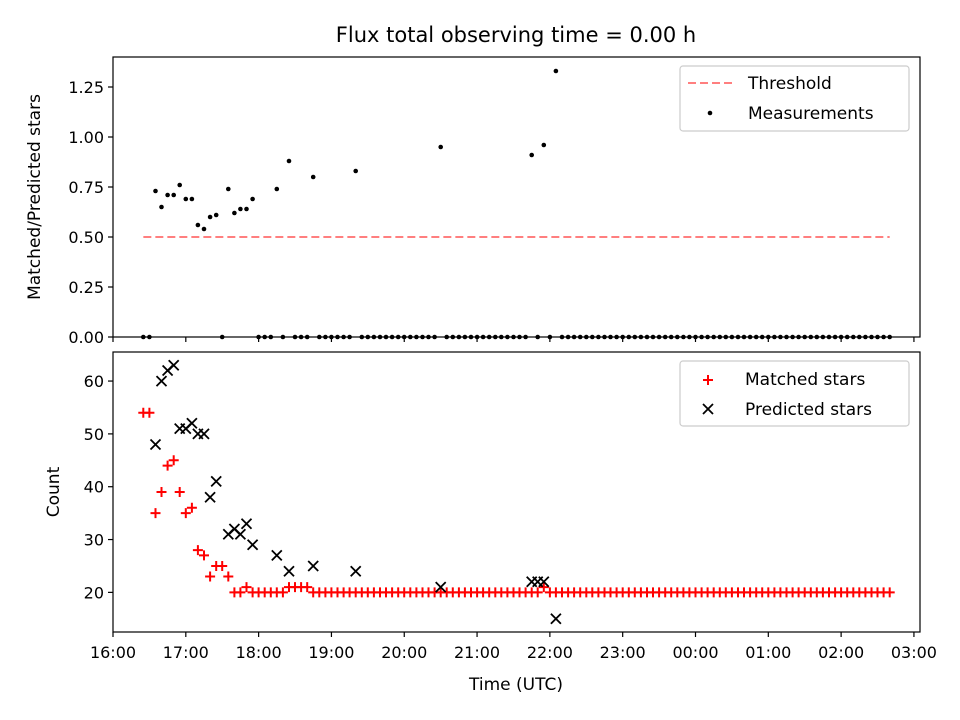 This screenshot has width=960, height=720. What do you see at coordinates (708, 380) in the screenshot?
I see `legend-matched-swatch` at bounding box center [708, 380].